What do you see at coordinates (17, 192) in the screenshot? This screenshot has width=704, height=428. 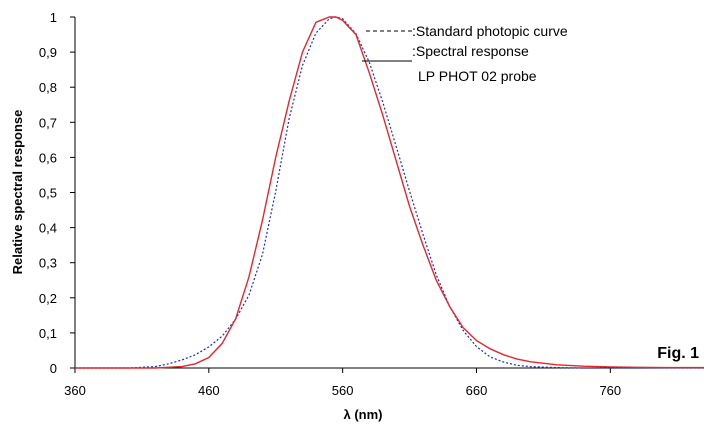 I see `y-axis-label: Relative spectral response` at bounding box center [17, 192].